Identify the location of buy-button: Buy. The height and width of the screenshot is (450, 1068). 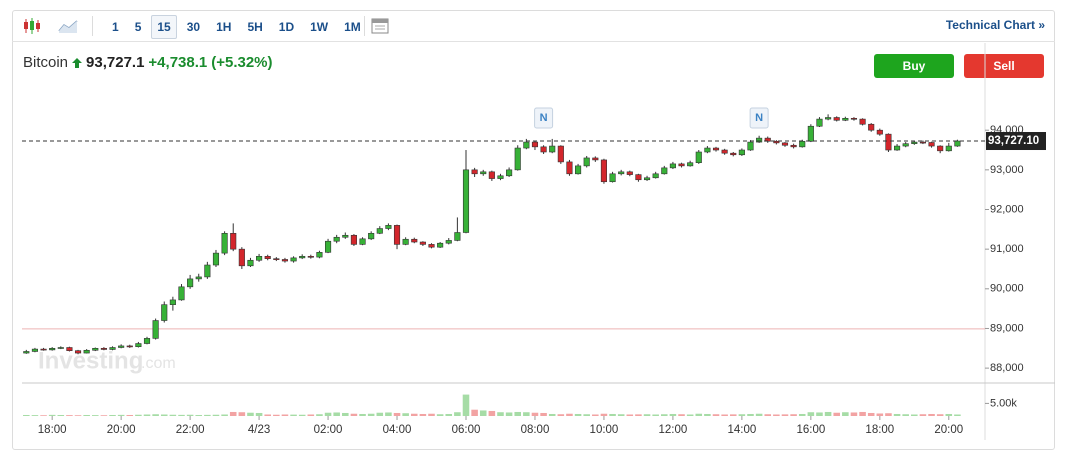
(914, 66).